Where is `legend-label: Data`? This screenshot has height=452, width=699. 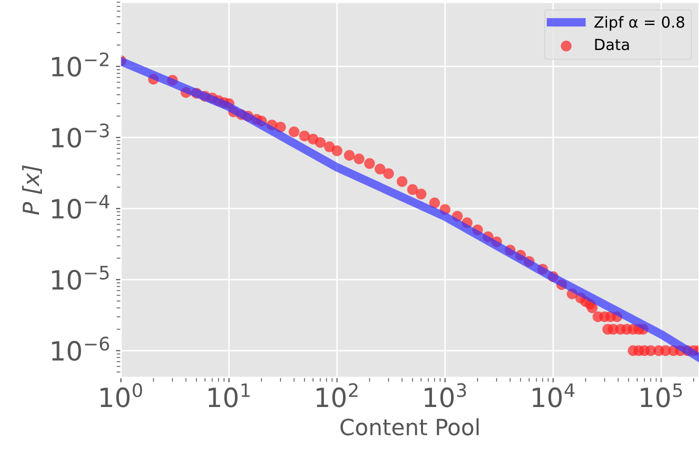
legend-label: Data is located at coordinates (612, 44).